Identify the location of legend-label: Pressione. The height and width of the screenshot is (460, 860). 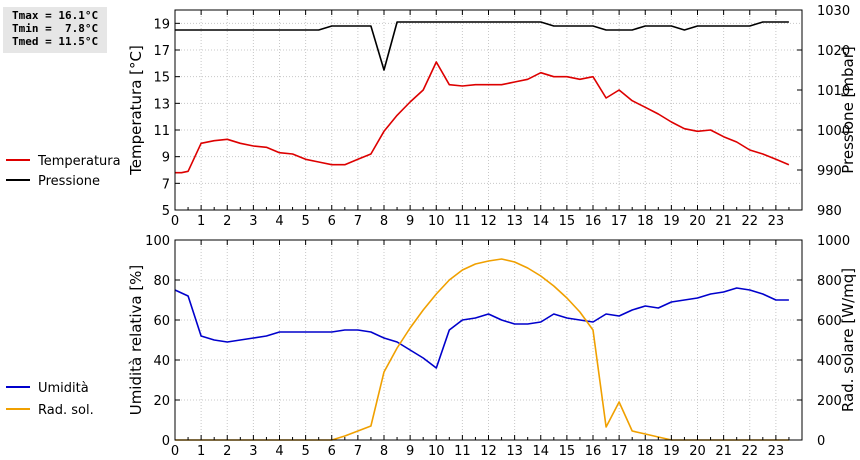
(69, 181).